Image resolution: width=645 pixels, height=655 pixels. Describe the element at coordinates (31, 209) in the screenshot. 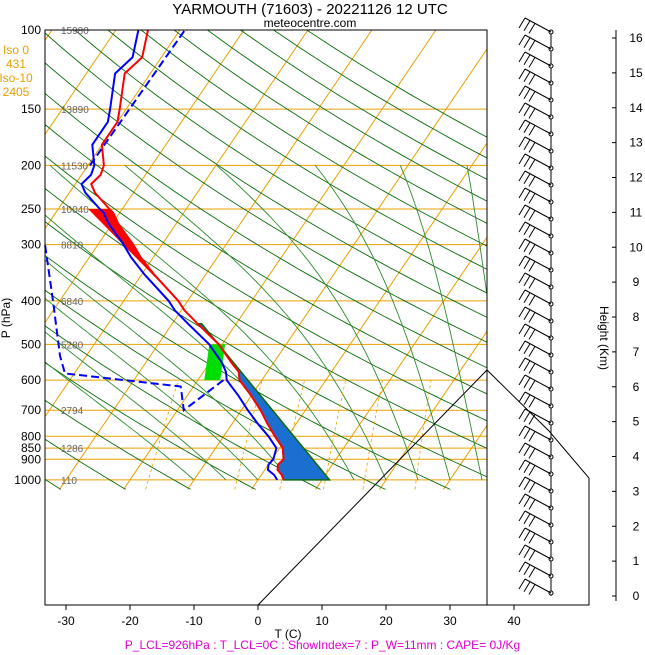

I see `pressure-tick-label: 250` at that location.